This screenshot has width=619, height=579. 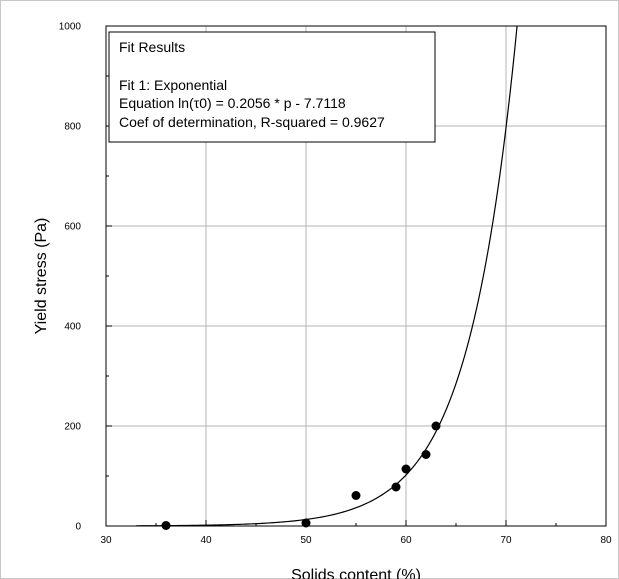 I want to click on y-tick-label: 200, so click(x=72, y=427).